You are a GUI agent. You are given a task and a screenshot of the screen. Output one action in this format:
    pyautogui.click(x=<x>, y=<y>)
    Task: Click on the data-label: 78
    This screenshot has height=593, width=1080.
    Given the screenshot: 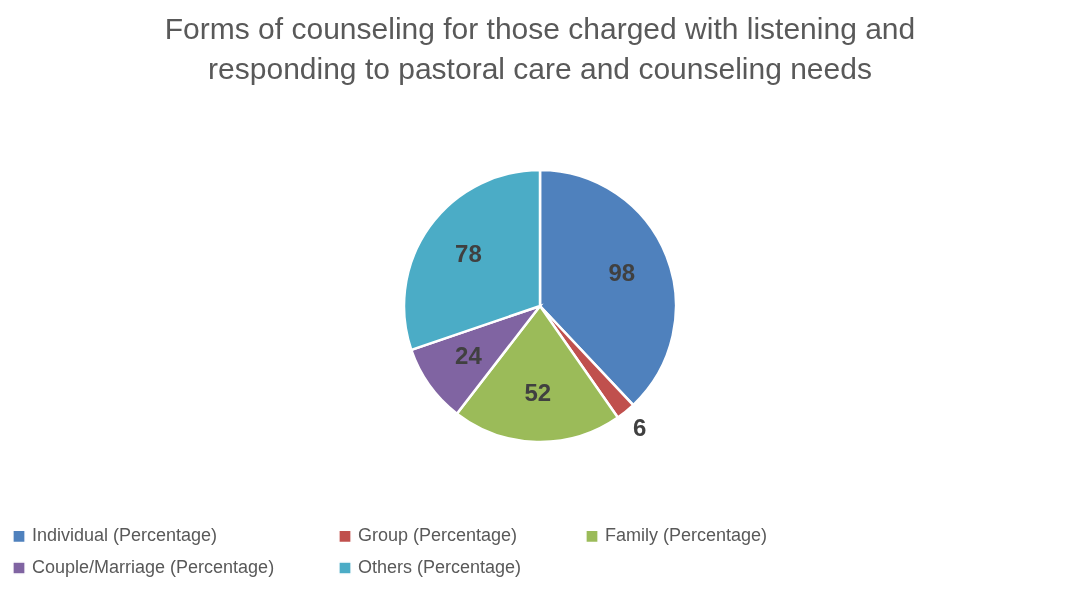 What is the action you would take?
    pyautogui.click(x=468, y=253)
    